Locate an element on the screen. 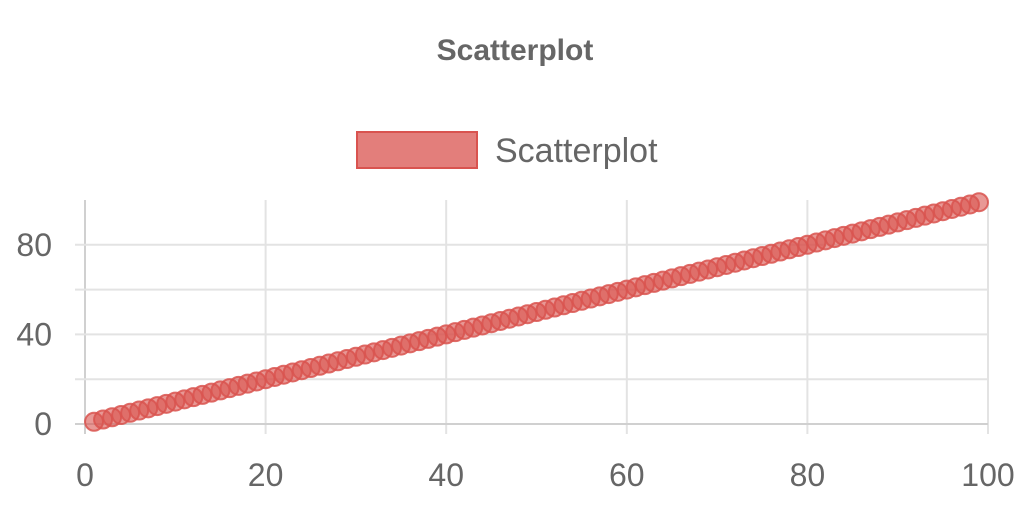  legend-label: Scatterplot is located at coordinates (576, 151).